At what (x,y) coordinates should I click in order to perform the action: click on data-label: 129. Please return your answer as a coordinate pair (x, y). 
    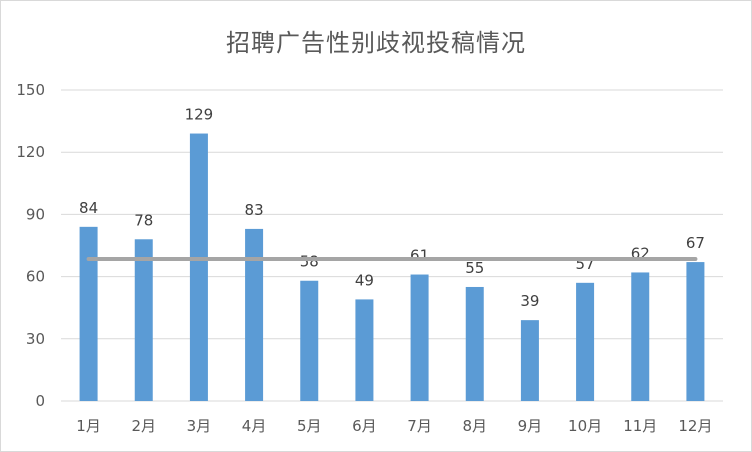
    Looking at the image, I should click on (199, 115).